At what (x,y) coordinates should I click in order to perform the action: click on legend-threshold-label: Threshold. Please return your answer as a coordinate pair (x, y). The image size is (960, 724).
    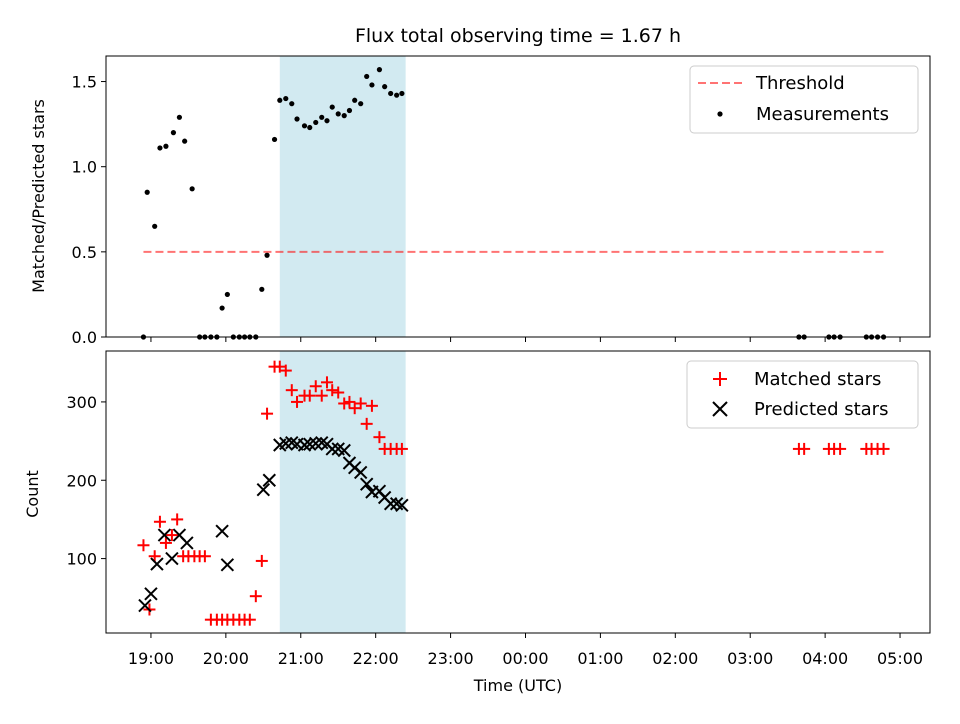
    Looking at the image, I should click on (800, 83).